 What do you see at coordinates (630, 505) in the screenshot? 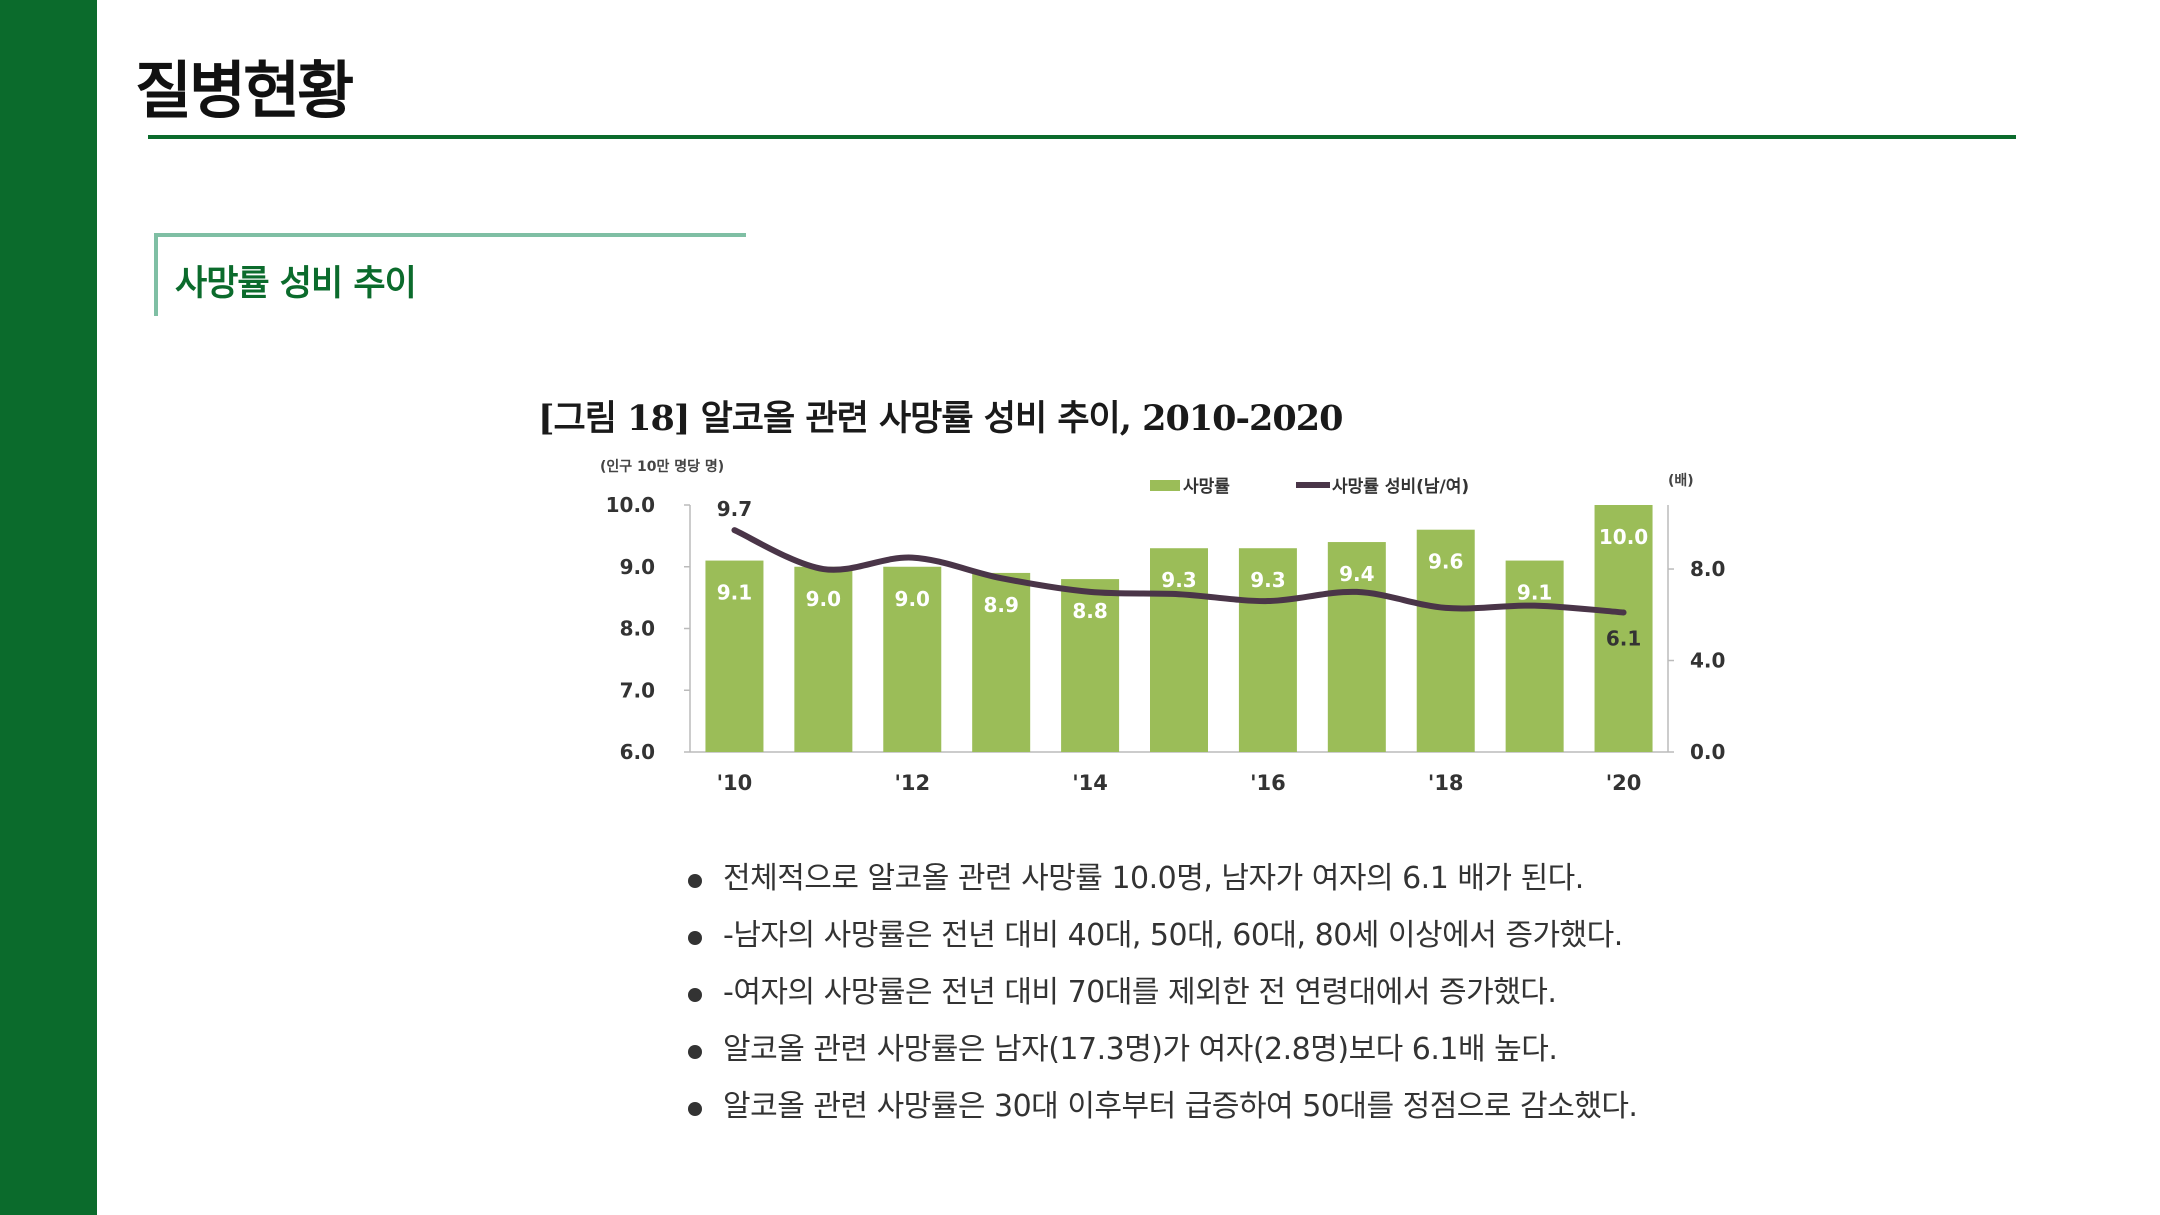
I see `y-tick-label: 10.0` at bounding box center [630, 505].